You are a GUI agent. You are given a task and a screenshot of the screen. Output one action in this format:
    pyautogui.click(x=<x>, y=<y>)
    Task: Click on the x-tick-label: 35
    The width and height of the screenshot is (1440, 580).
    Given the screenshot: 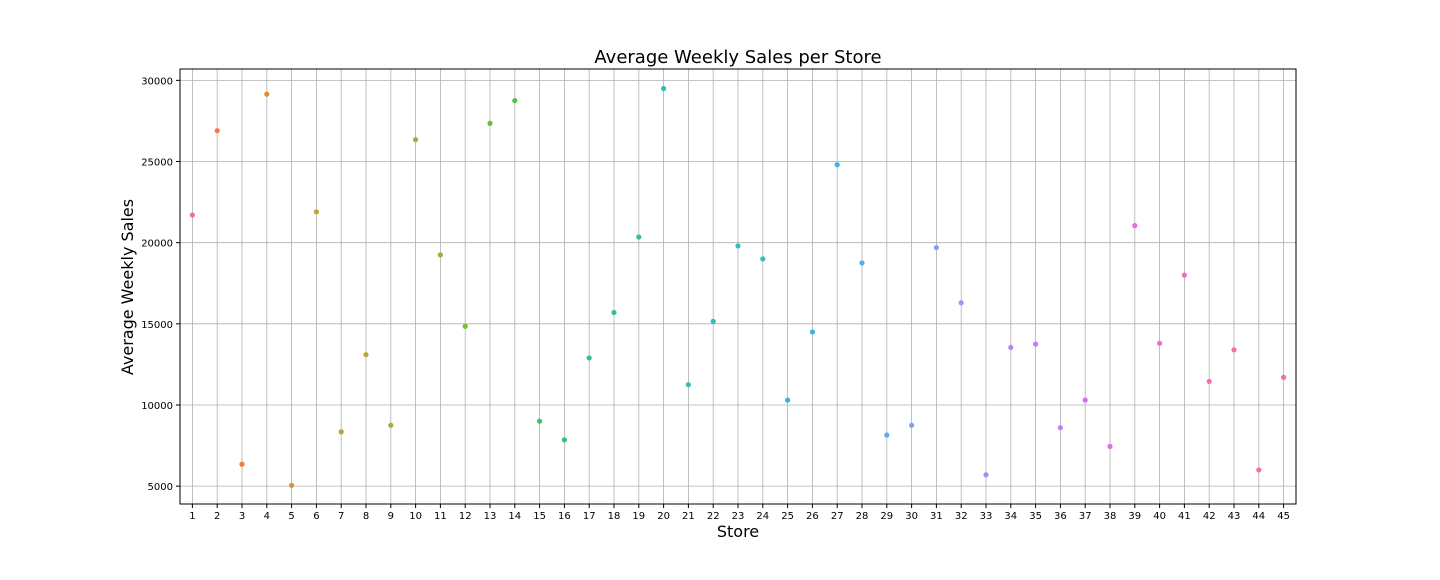 What is the action you would take?
    pyautogui.click(x=1035, y=516)
    